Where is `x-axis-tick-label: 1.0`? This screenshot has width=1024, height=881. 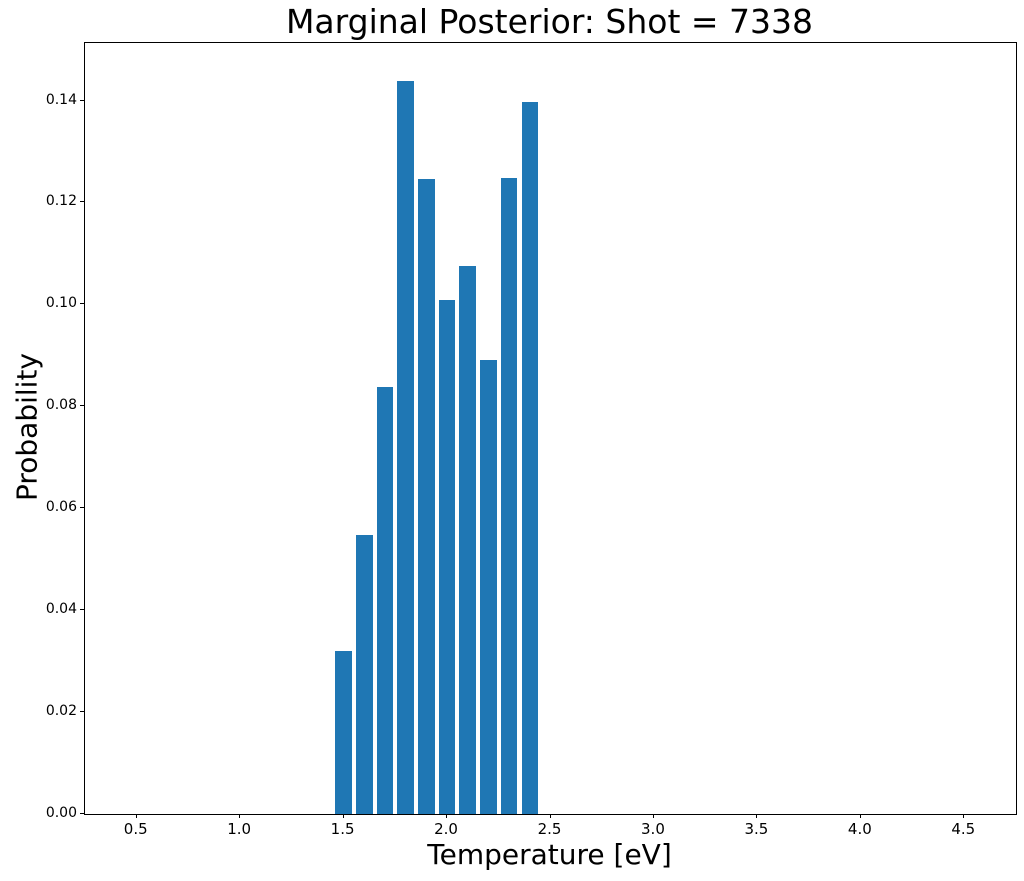 x-axis-tick-label: 1.0 is located at coordinates (239, 829).